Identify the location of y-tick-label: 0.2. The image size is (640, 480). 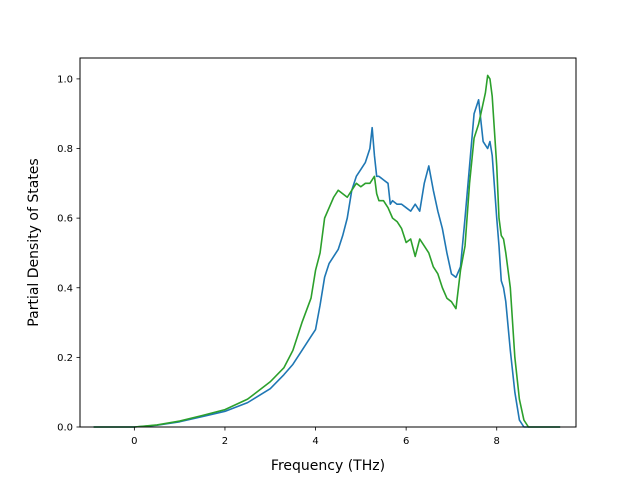
(65, 358).